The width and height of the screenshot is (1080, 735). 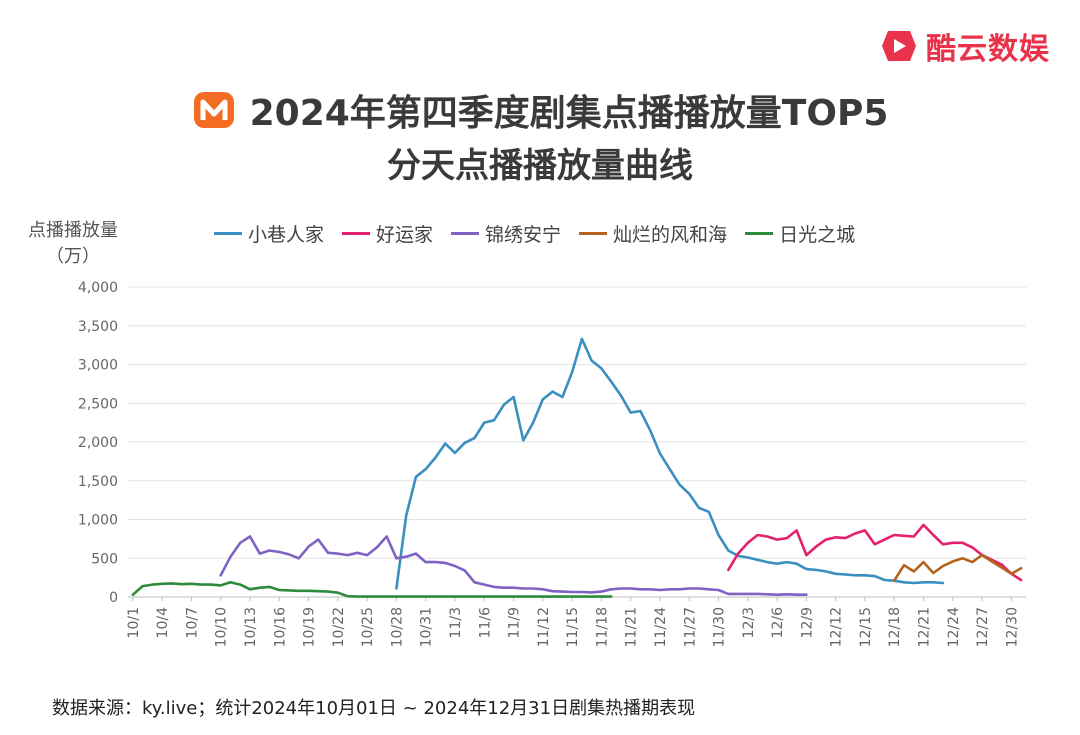 I want to click on legend-label: 灿烂的风和海, so click(x=670, y=235).